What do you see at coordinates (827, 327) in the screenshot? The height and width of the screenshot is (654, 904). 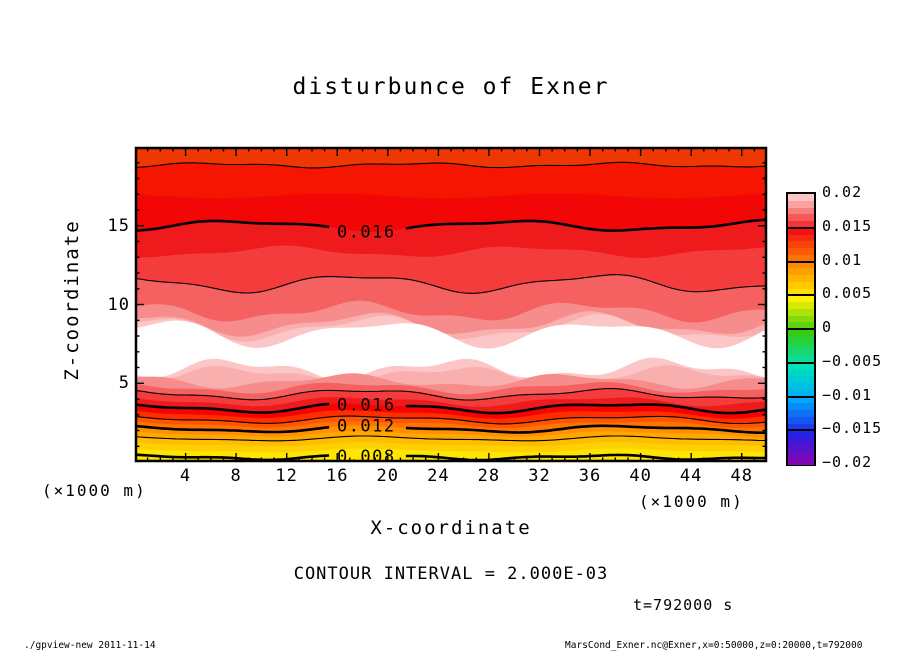 I see `colorbar-tick-label: 0` at bounding box center [827, 327].